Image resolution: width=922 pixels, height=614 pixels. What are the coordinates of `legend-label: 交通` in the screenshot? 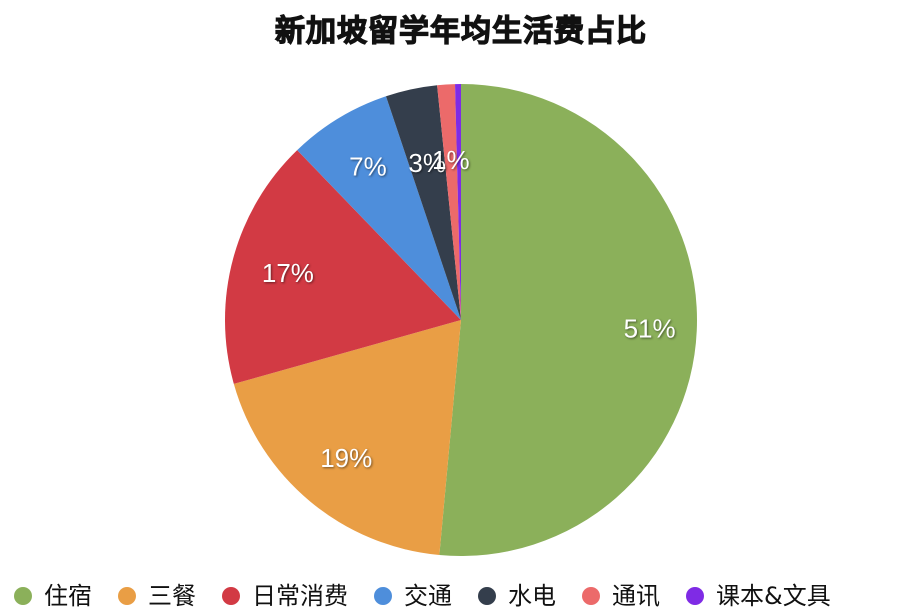 It's located at (428, 596).